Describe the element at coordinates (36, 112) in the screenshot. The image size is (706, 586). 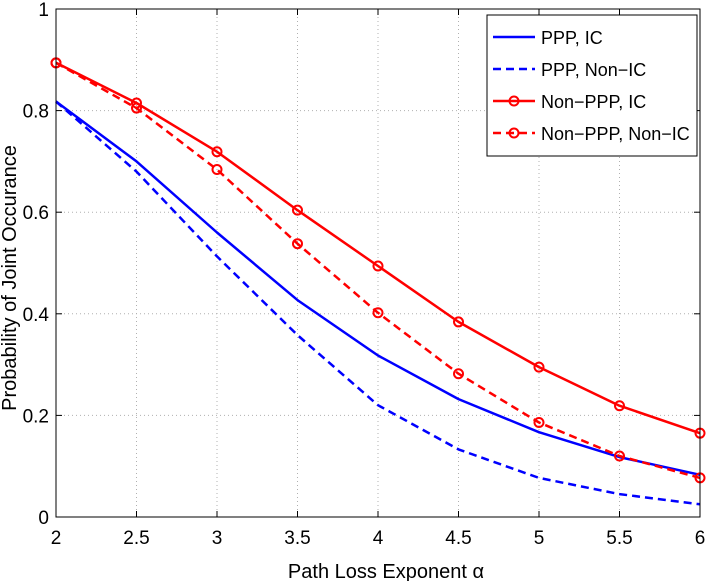
I see `y-tick-label: 0.8` at that location.